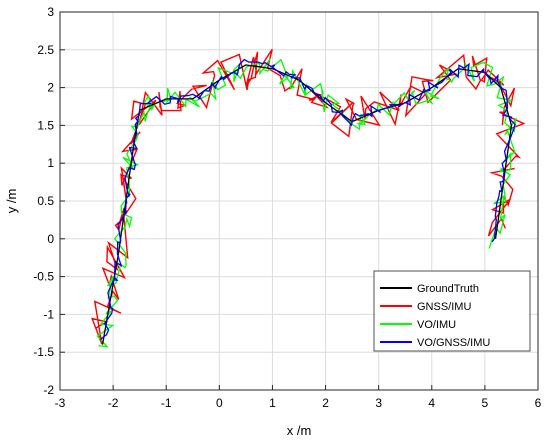  What do you see at coordinates (538, 403) in the screenshot?
I see `x-tick-label: 6` at bounding box center [538, 403].